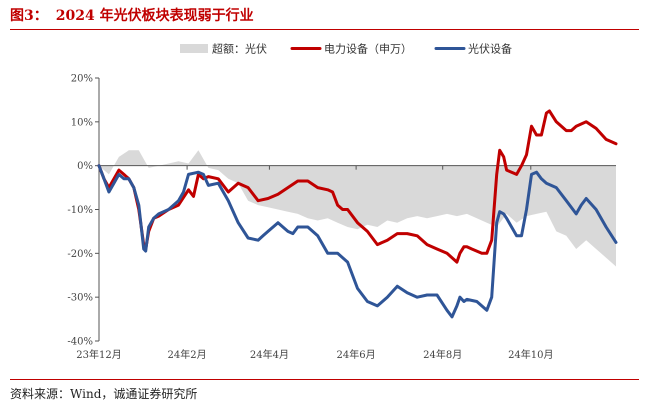  What do you see at coordinates (82, 79) in the screenshot?
I see `y-tick-label: 20%` at bounding box center [82, 79].